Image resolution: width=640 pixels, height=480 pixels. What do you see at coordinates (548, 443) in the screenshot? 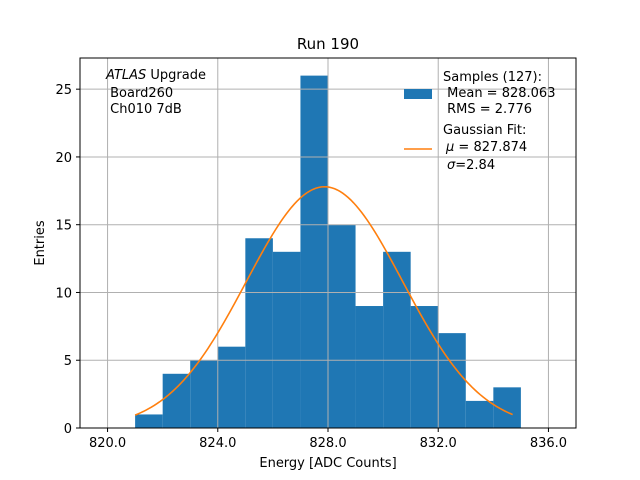
I see `x-tick-label: 836.0` at bounding box center [548, 443].